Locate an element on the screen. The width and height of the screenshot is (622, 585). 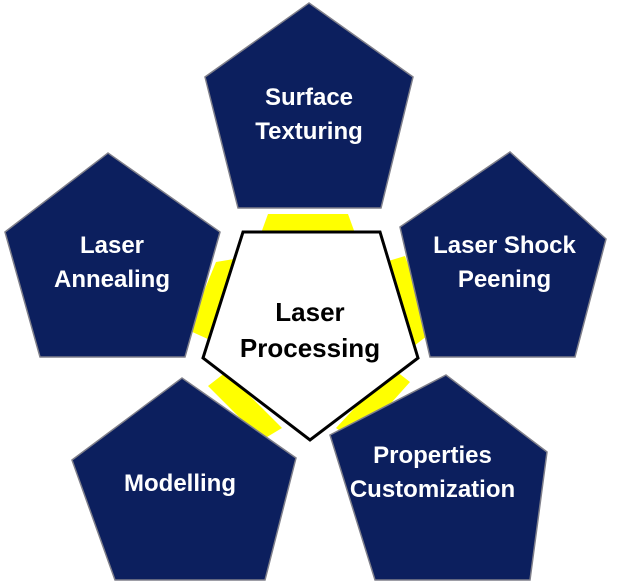
node-shape-laser-annealing is located at coordinates (112, 255).